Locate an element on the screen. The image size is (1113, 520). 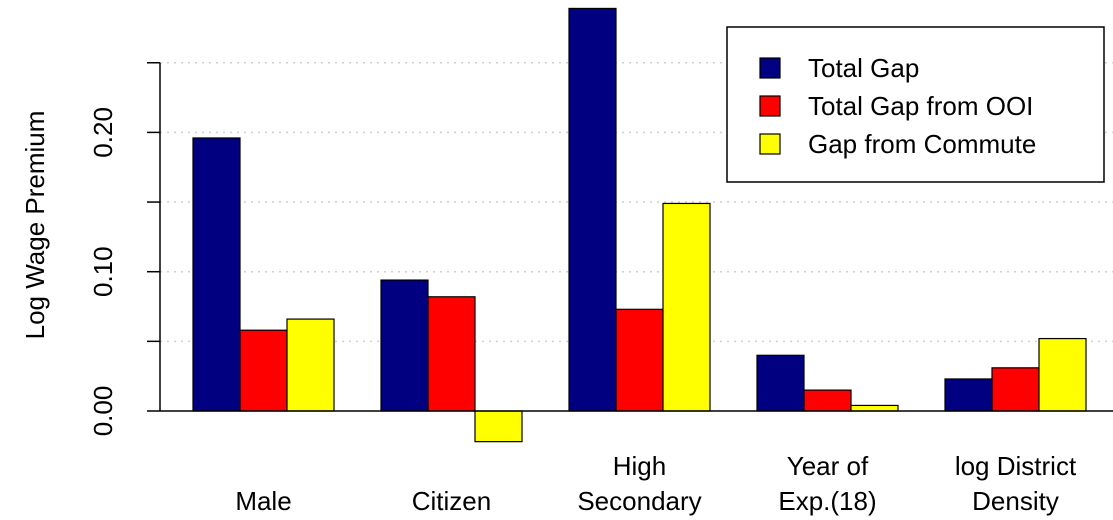
category-label: Male is located at coordinates (263, 501).